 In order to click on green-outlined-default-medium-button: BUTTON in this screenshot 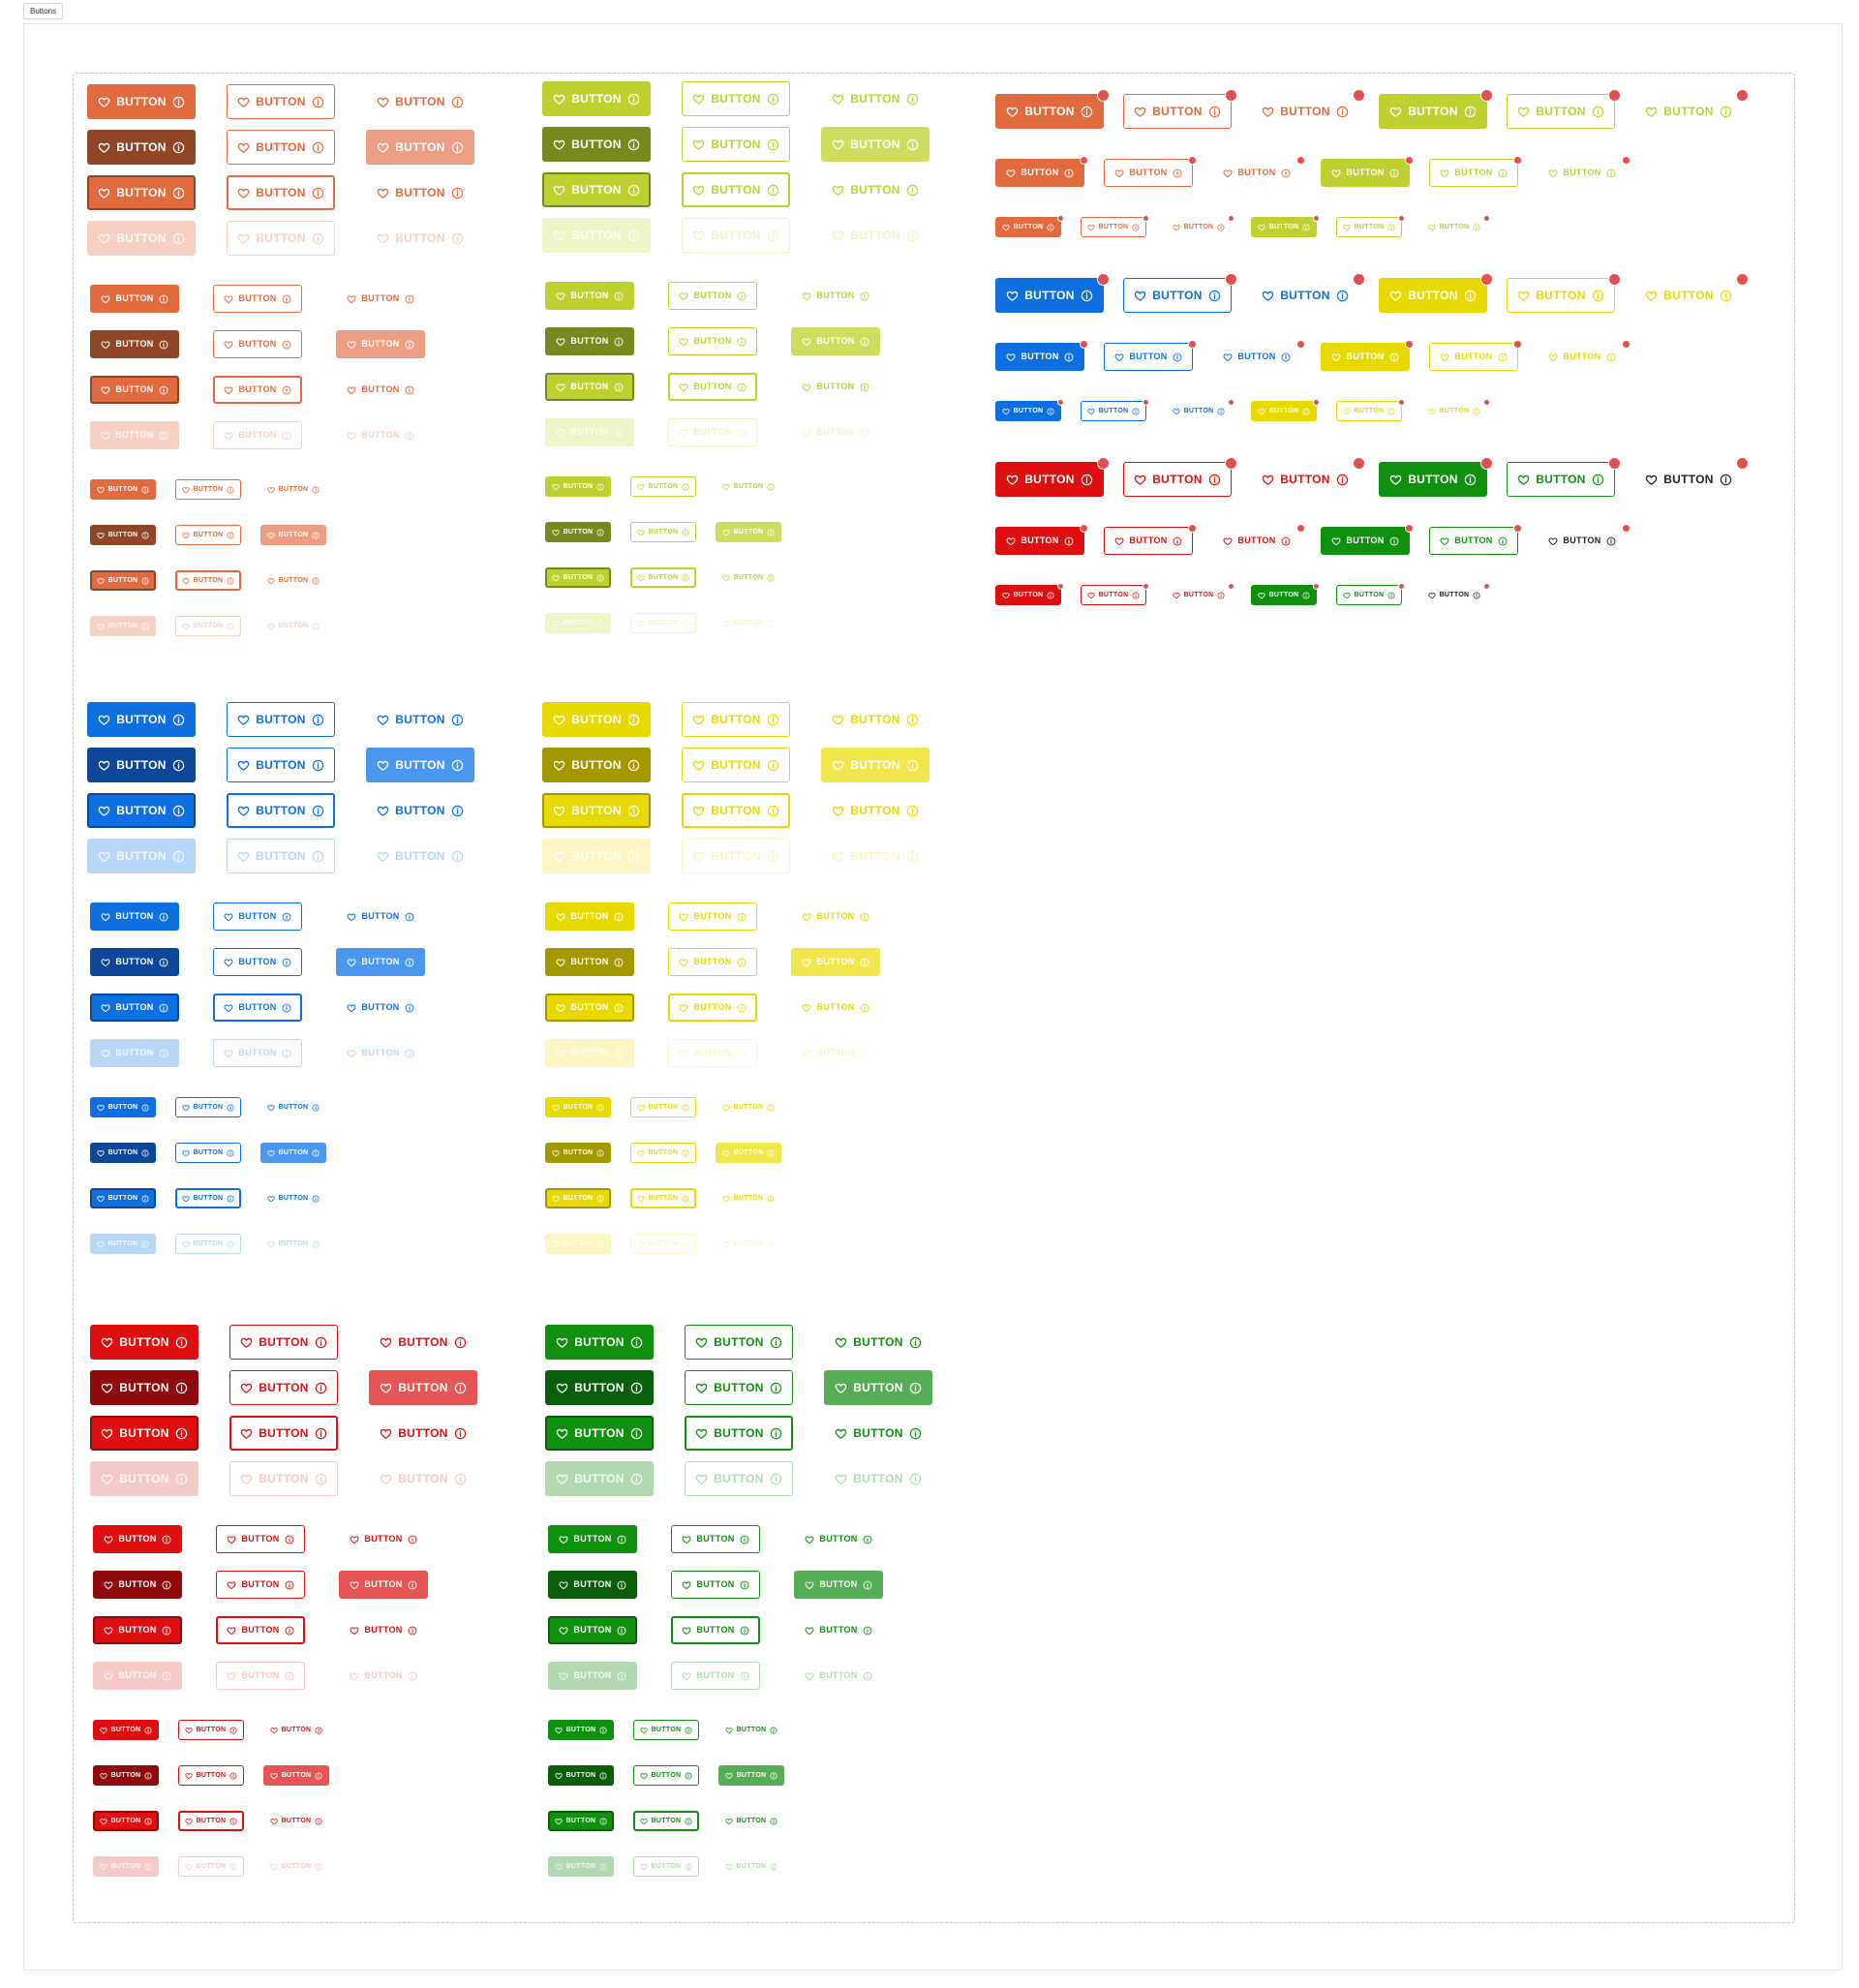, I will do `click(715, 1539)`.